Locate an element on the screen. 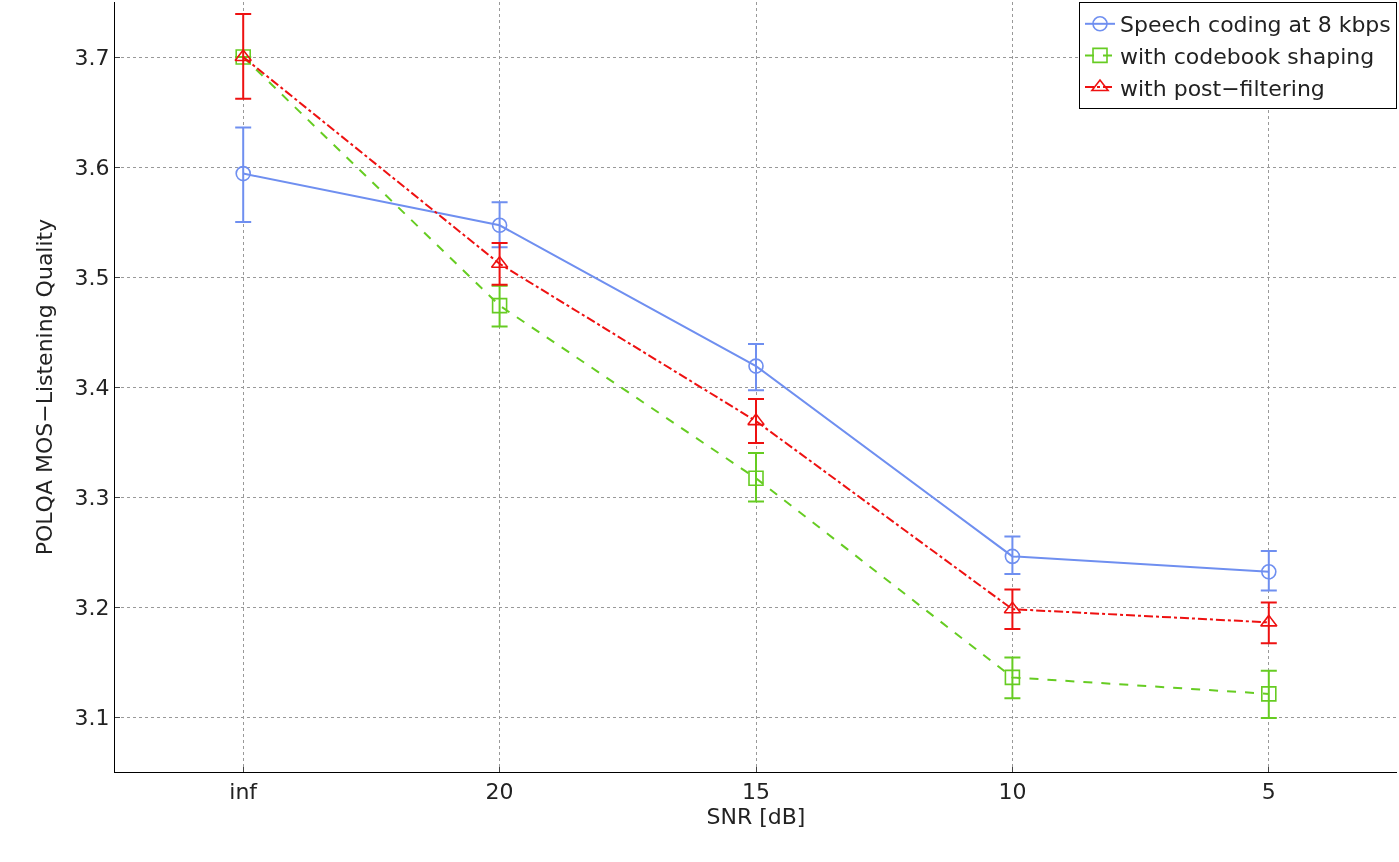 The height and width of the screenshot is (862, 1399). x-tick-label: 10 is located at coordinates (1012, 792).